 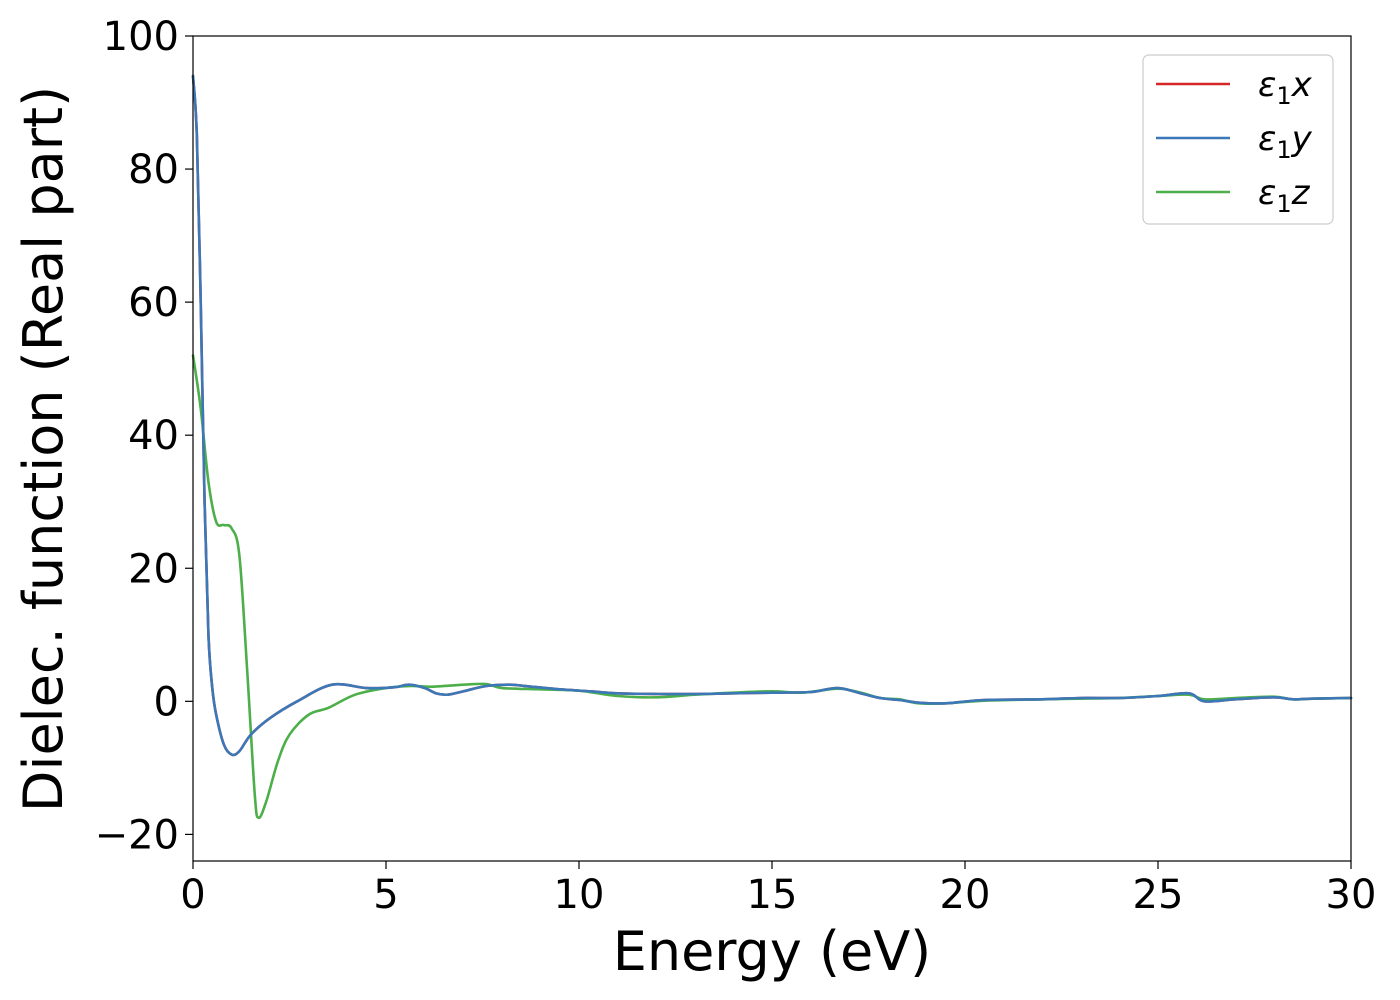 I want to click on legend-component: z, so click(x=1301, y=193).